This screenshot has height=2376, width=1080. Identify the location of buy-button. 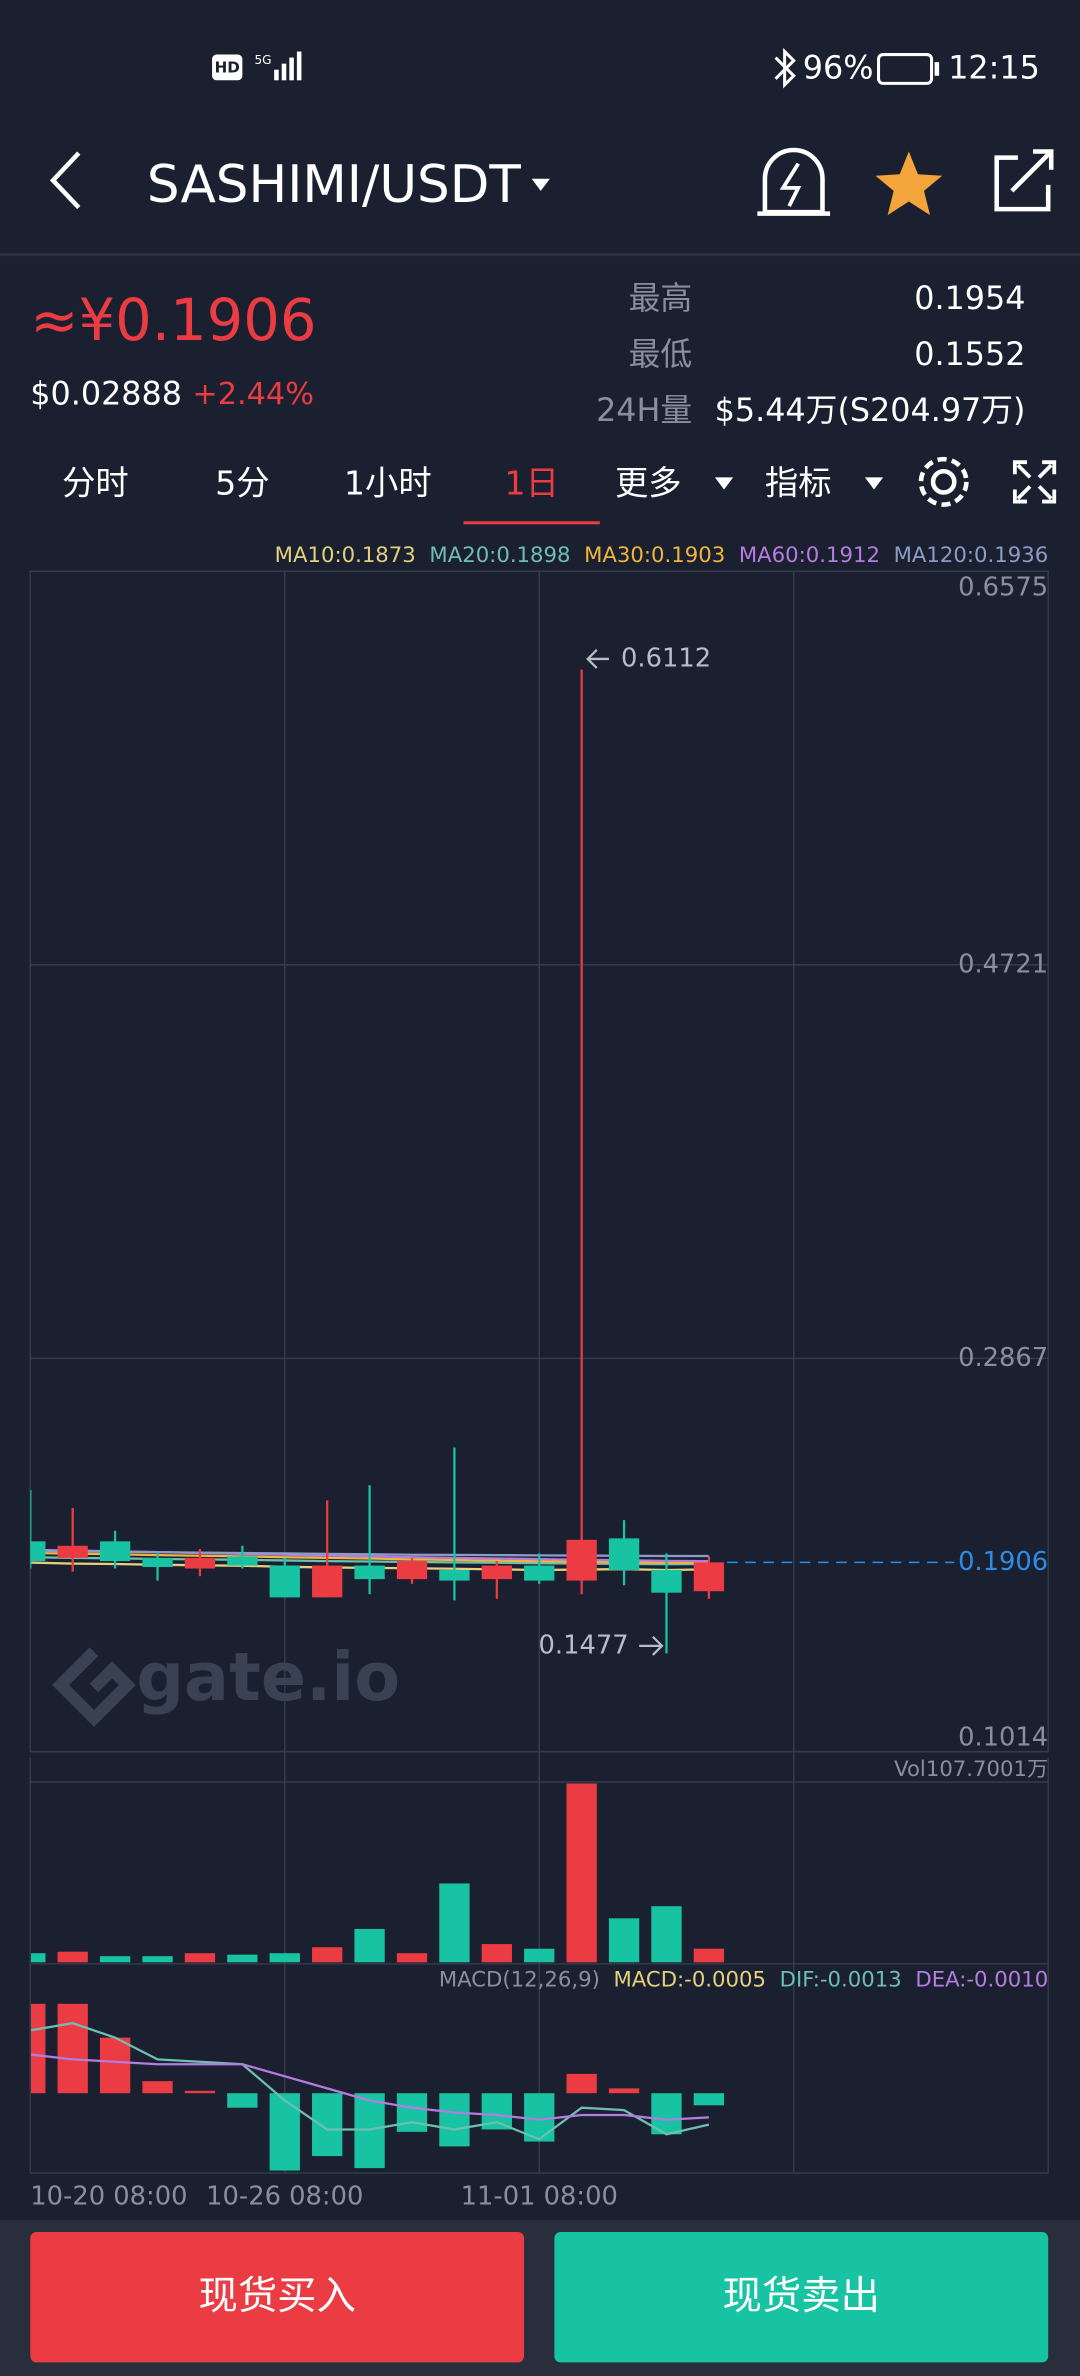
(277, 2297).